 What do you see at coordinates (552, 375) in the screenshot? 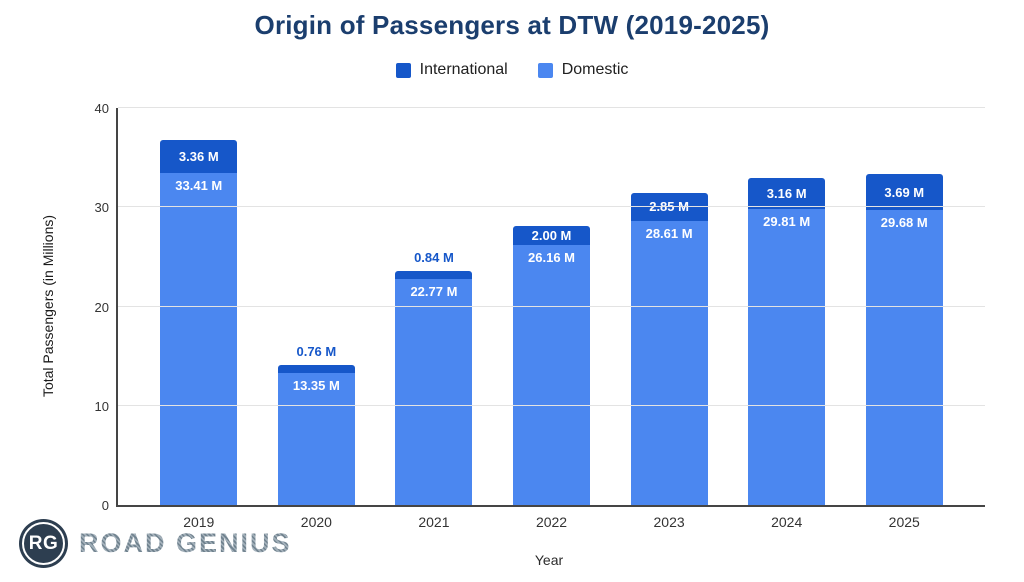
I see `bar-segment-domestic-2022: 26.16 M` at bounding box center [552, 375].